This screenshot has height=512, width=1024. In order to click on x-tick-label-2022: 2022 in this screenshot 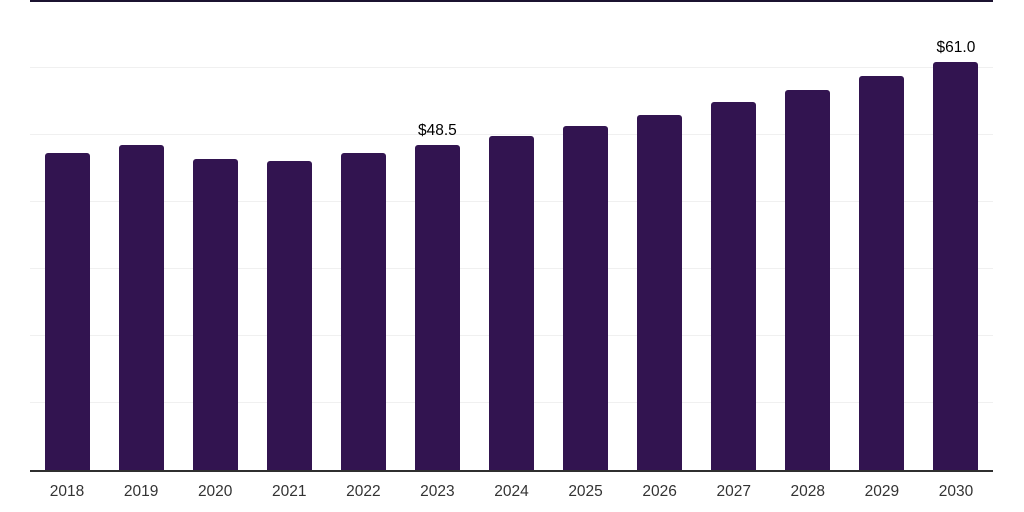, I will do `click(363, 491)`.